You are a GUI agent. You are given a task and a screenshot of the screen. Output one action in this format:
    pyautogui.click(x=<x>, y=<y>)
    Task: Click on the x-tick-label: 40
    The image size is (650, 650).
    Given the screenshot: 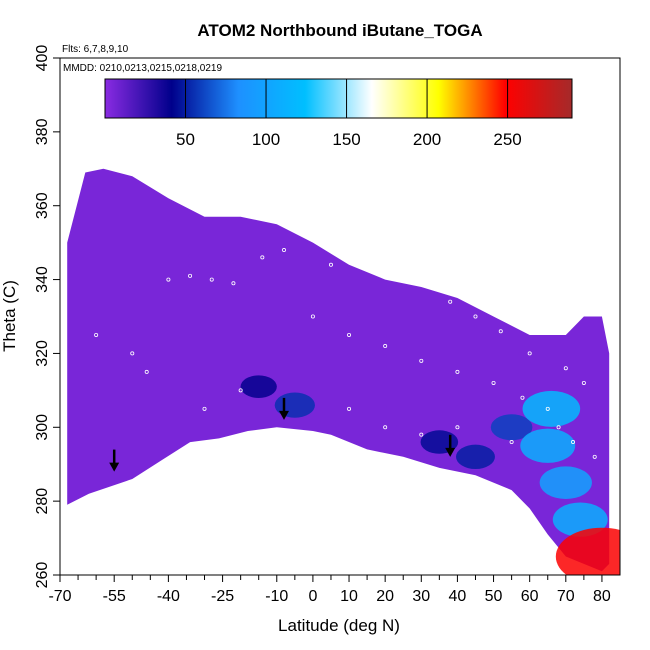 What is the action you would take?
    pyautogui.click(x=458, y=596)
    